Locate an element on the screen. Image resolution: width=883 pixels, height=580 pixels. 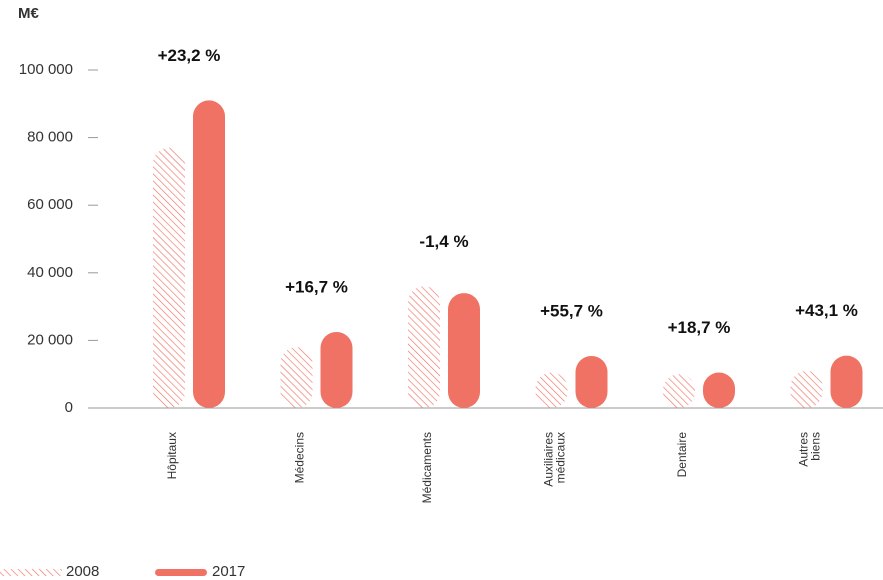
legend-label: 2017 is located at coordinates (228, 571).